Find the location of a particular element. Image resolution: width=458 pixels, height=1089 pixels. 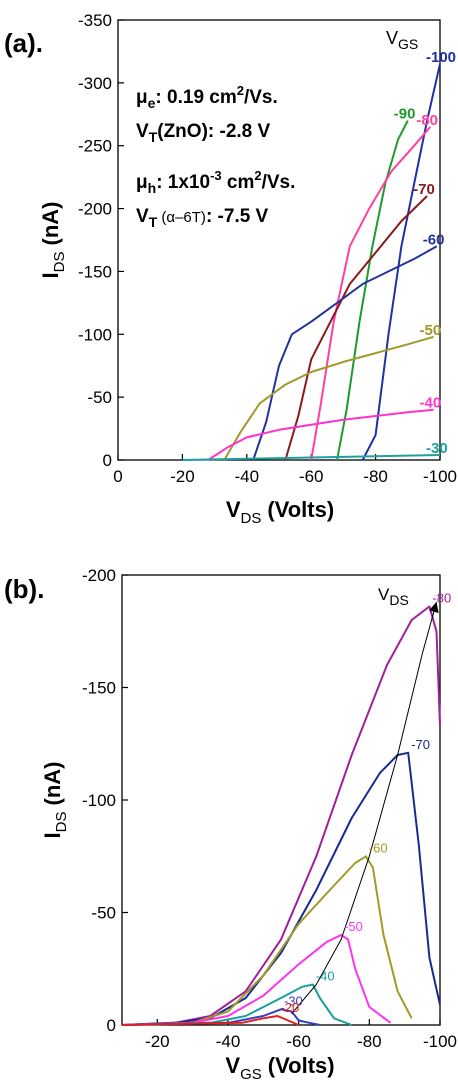

panel-b-series-labels: -80 -70 -60 -50 -40 -30-20 is located at coordinates (365, 803).